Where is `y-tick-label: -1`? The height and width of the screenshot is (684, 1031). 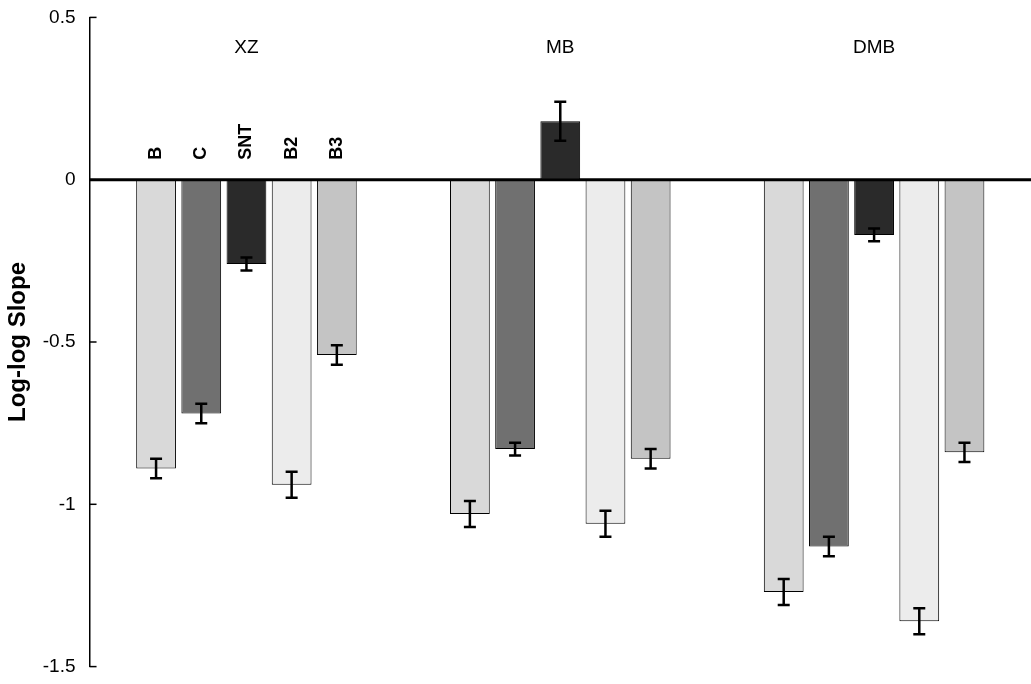
y-tick-label: -1 is located at coordinates (67, 503).